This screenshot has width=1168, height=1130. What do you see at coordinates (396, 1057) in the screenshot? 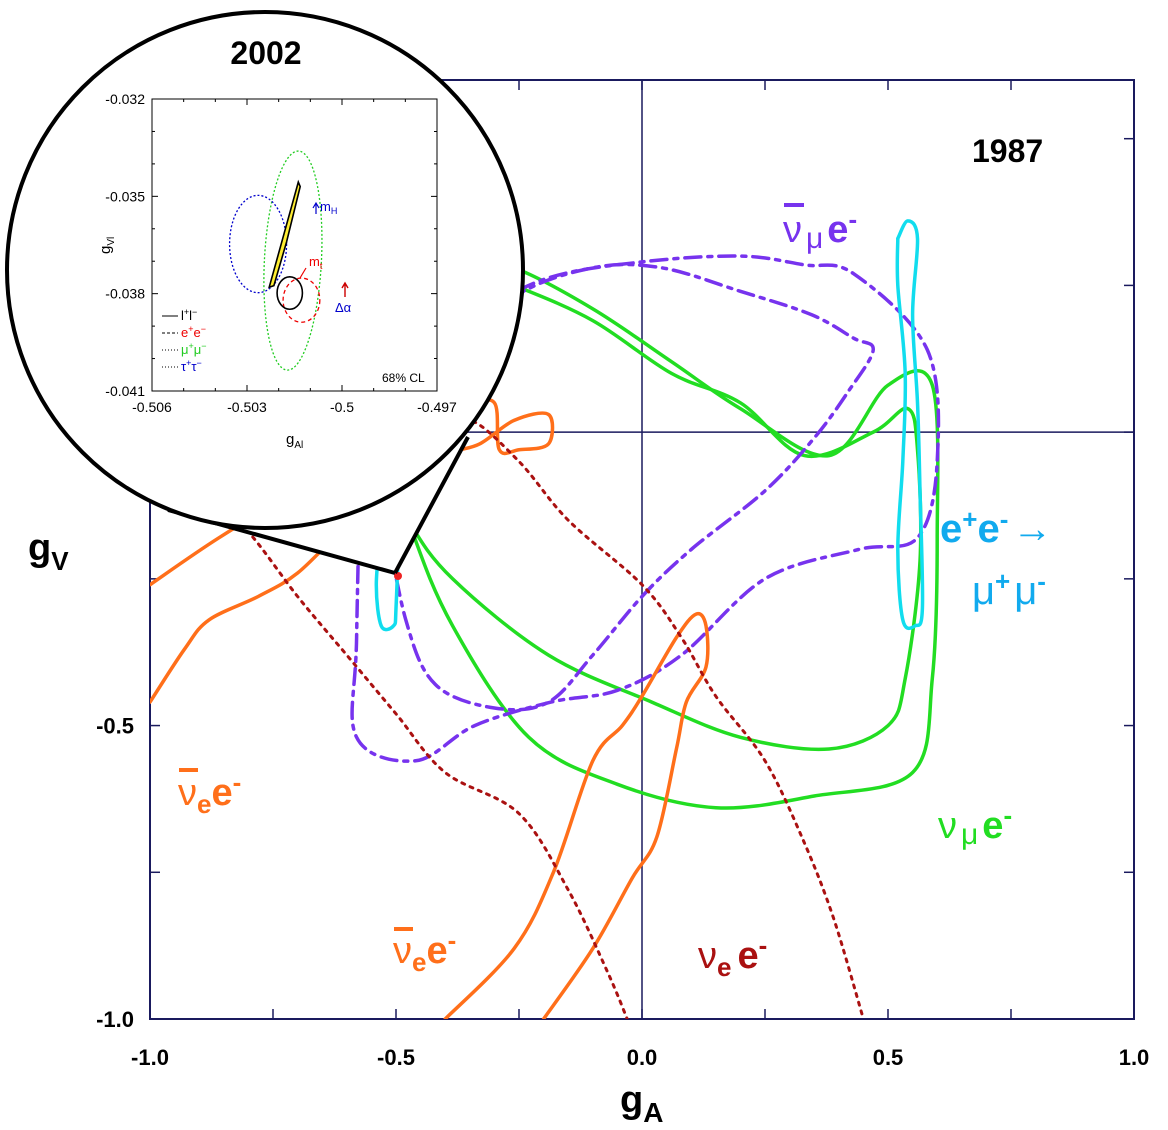
I see `main-xtick-label-1: -0.5` at bounding box center [396, 1057].